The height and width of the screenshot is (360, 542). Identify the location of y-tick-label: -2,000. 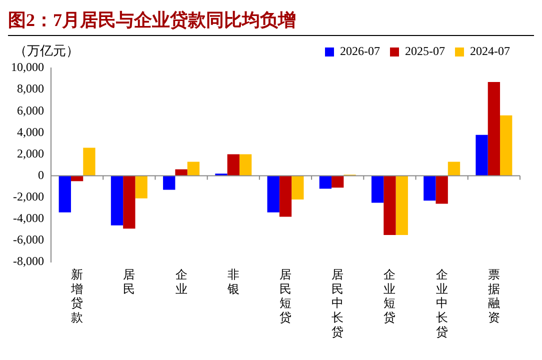
(28, 196).